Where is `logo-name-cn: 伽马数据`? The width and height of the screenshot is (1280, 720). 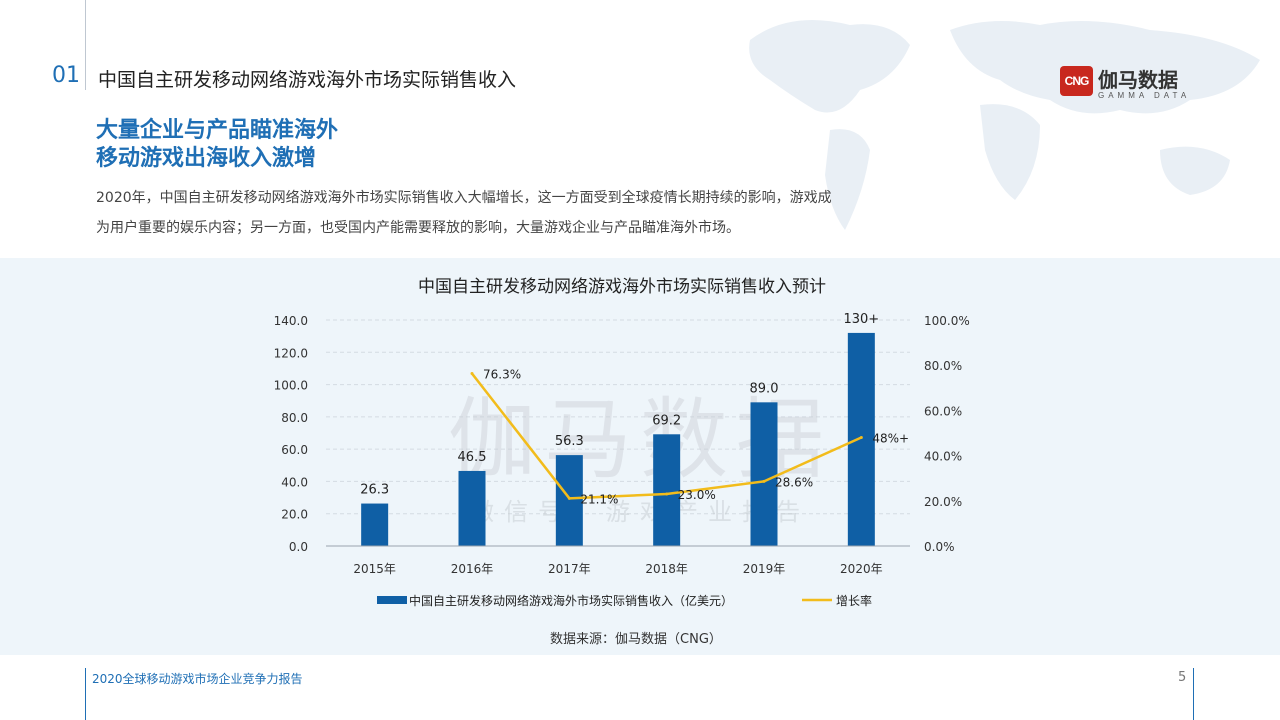
logo-name-cn: 伽马数据 is located at coordinates (1138, 80).